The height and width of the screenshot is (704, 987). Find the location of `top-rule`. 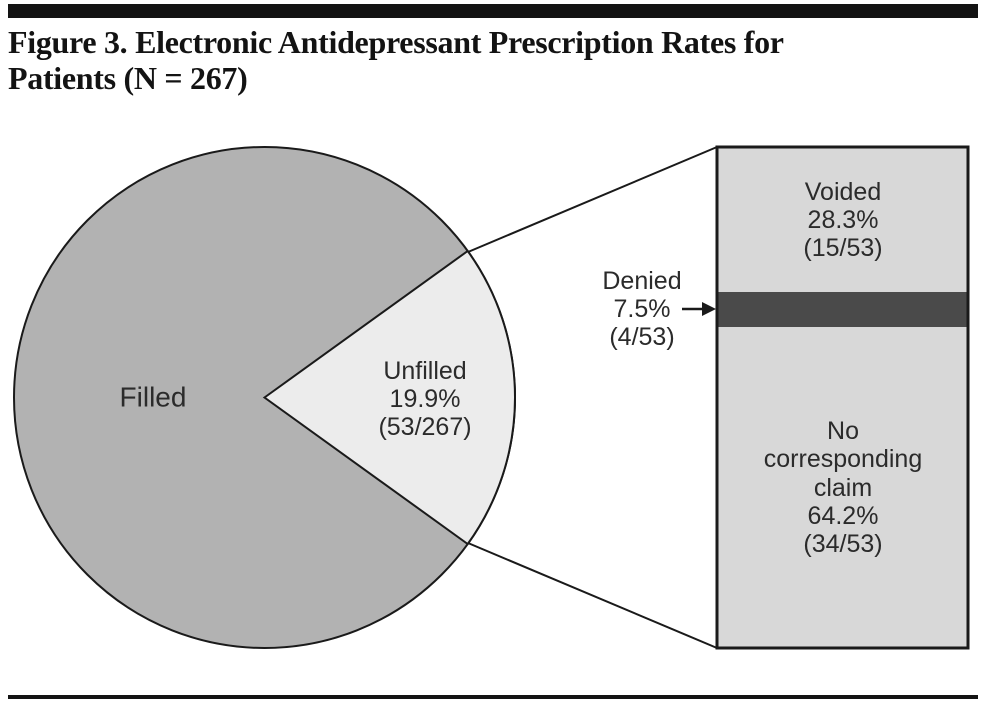

top-rule is located at coordinates (493, 11).